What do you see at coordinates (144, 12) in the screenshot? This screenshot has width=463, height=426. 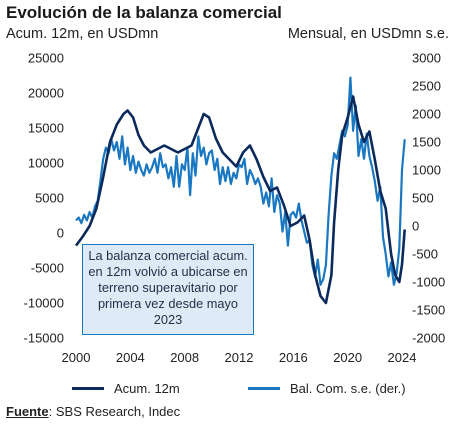 I see `chart-title: Evolución de la balanza comercial` at bounding box center [144, 12].